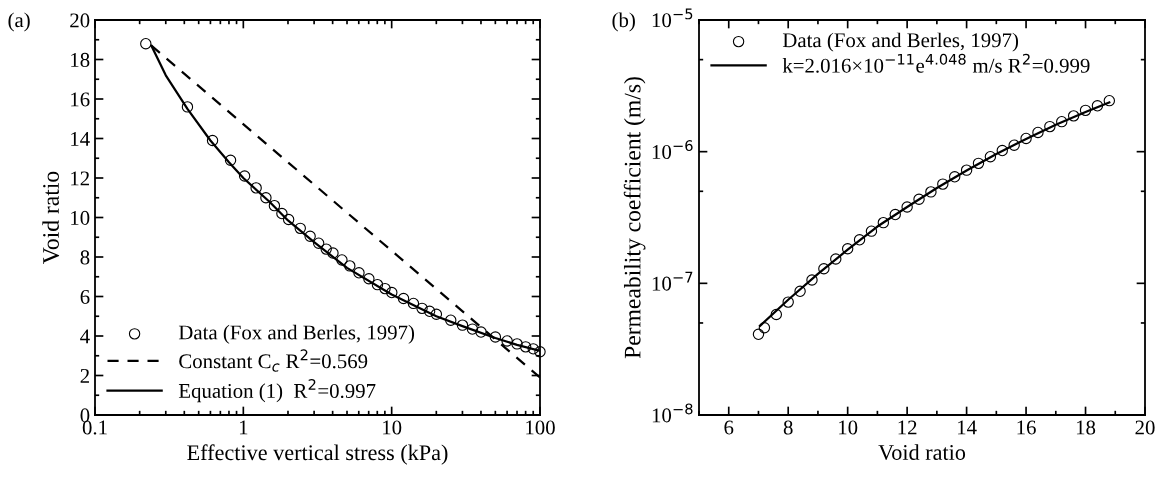 This screenshot has width=1166, height=488. Describe the element at coordinates (85, 296) in the screenshot. I see `y-tick-label: 6` at that location.